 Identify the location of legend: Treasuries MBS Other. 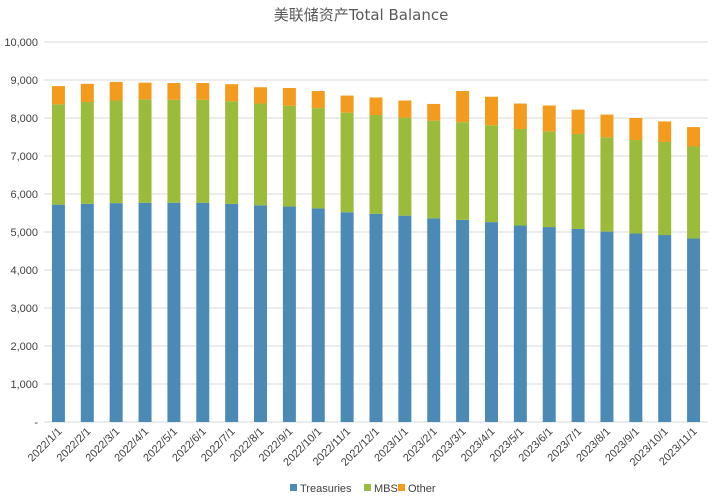
(363, 489).